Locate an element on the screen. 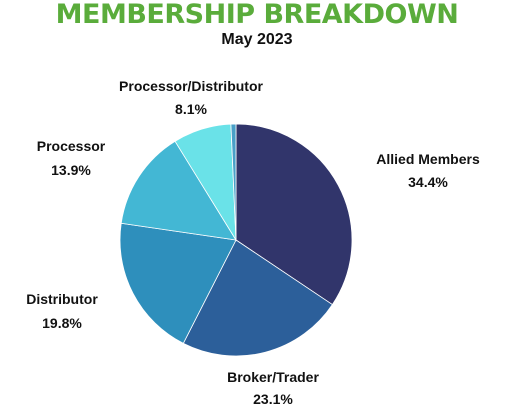  slice-value-distributor: 19.8% is located at coordinates (62, 323).